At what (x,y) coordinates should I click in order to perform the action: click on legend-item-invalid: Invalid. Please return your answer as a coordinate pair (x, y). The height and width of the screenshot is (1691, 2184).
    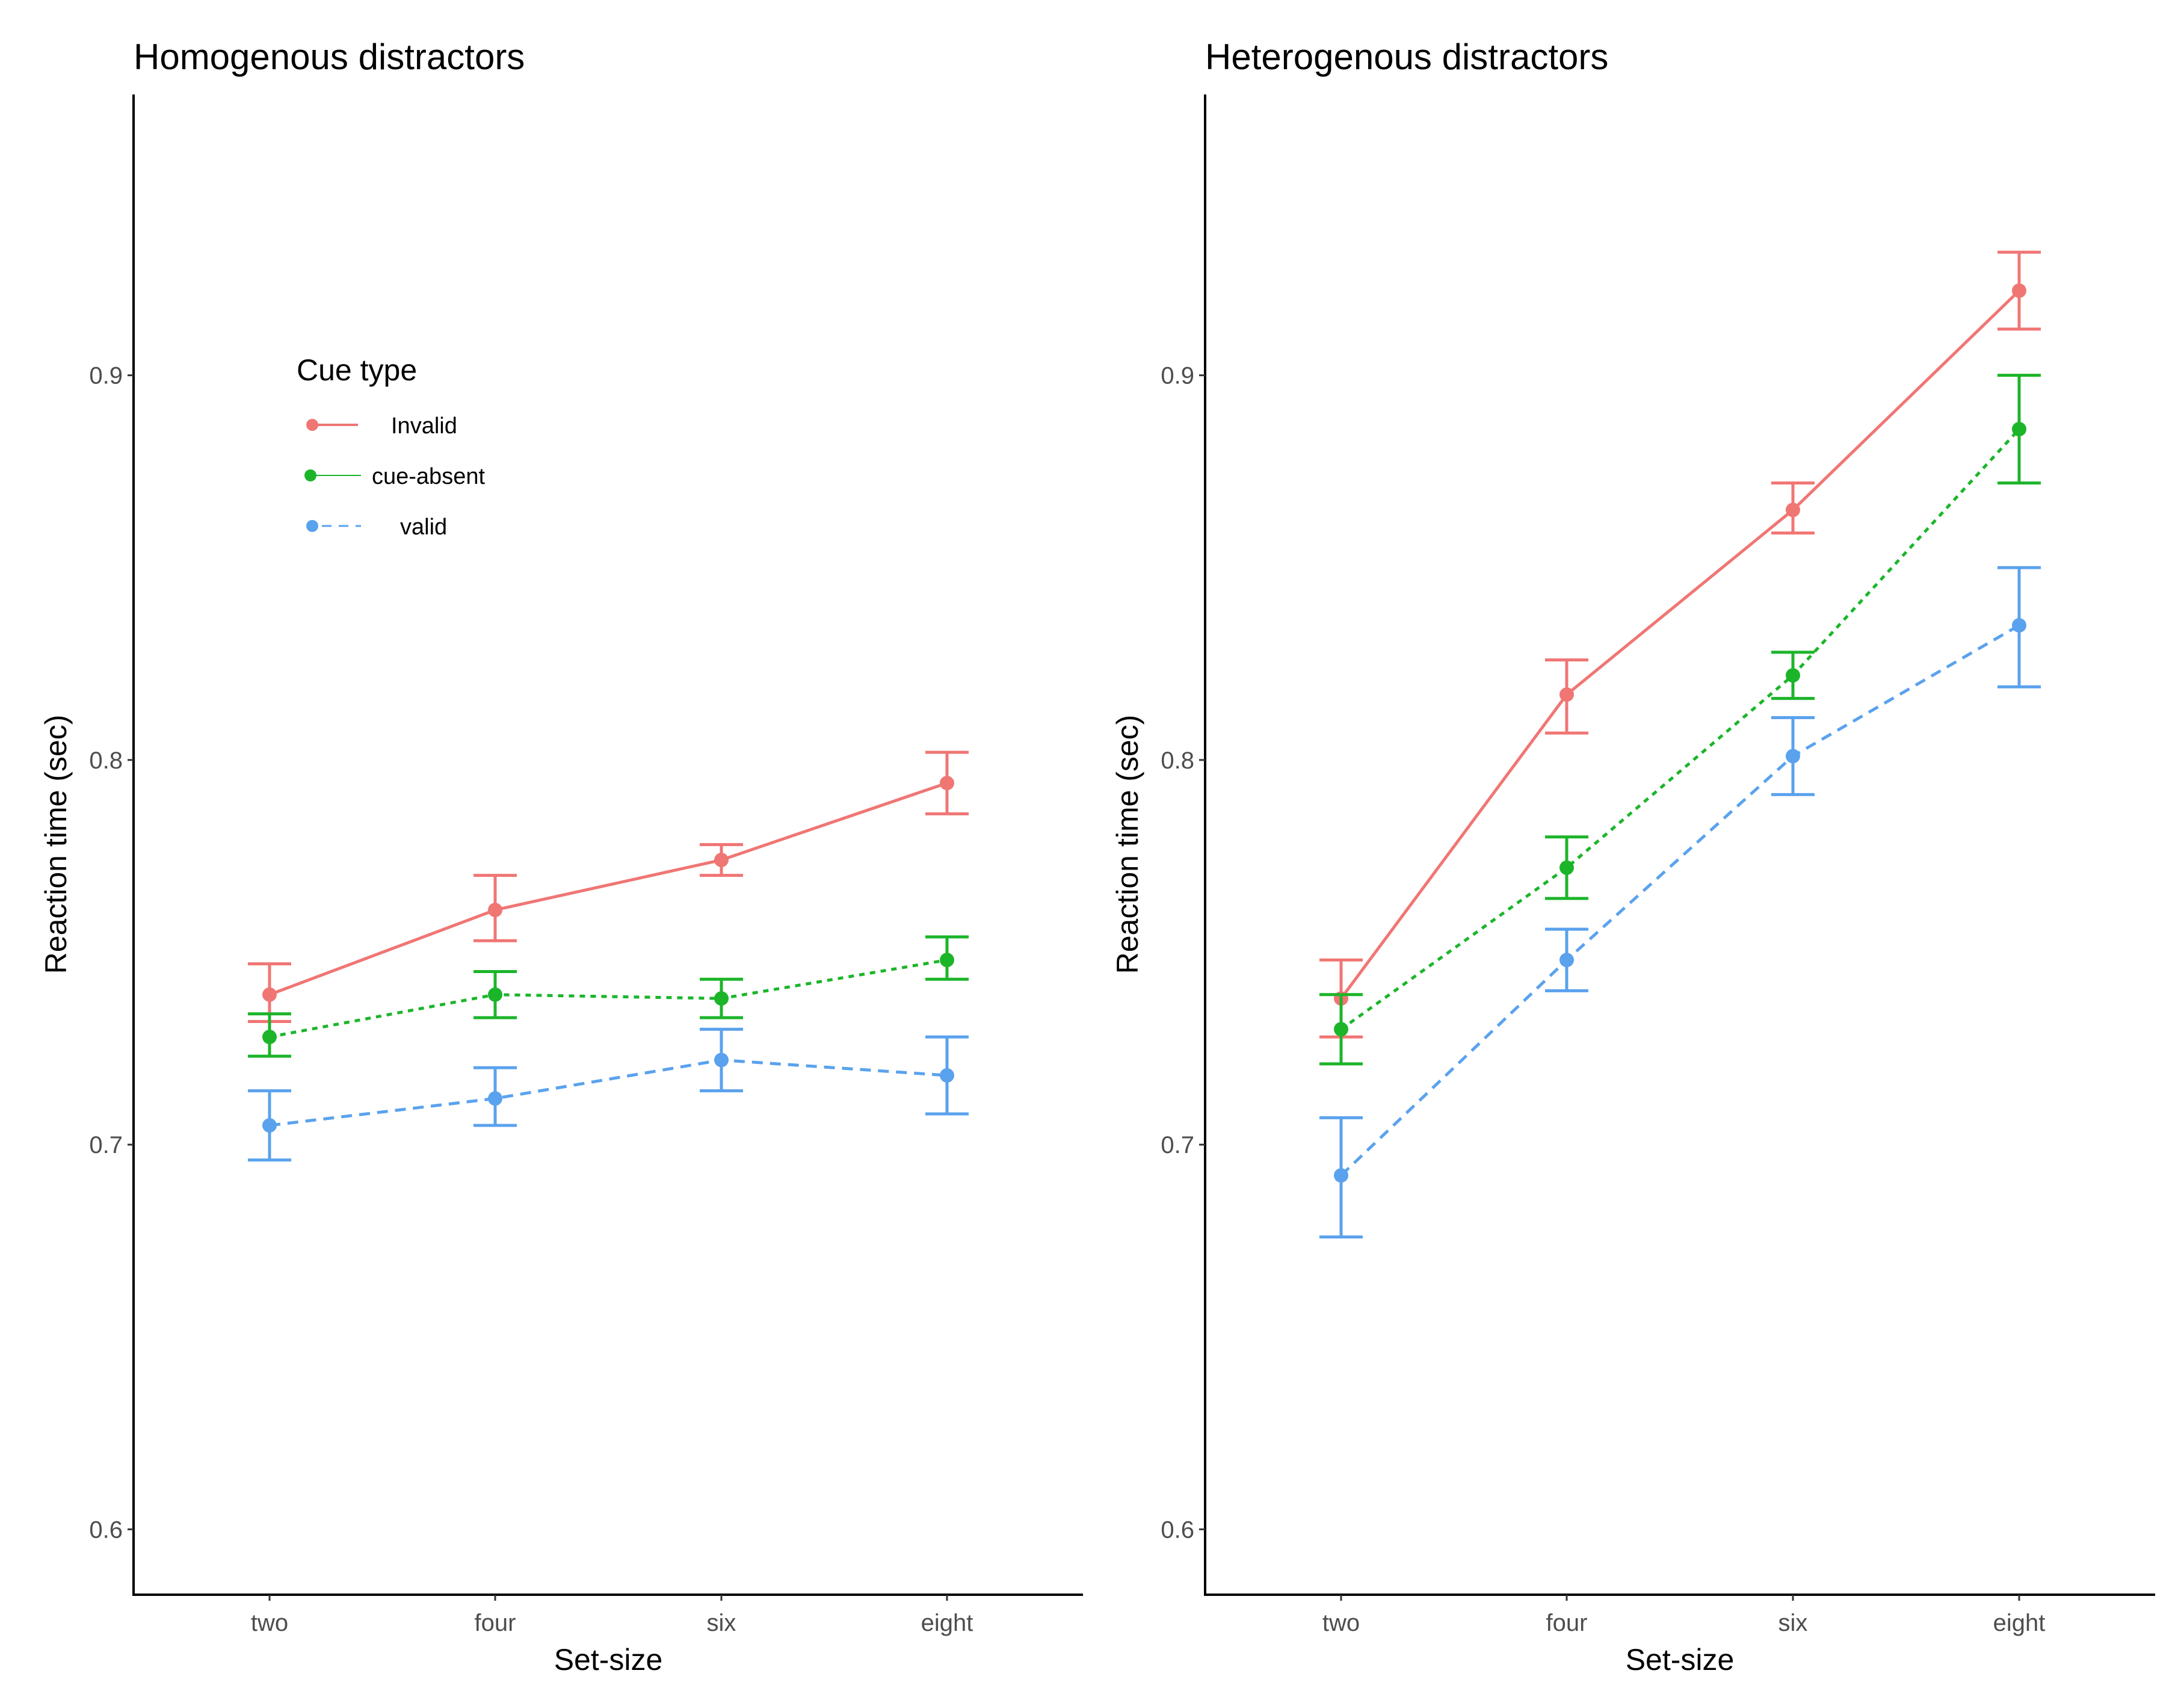
    Looking at the image, I should click on (381, 426).